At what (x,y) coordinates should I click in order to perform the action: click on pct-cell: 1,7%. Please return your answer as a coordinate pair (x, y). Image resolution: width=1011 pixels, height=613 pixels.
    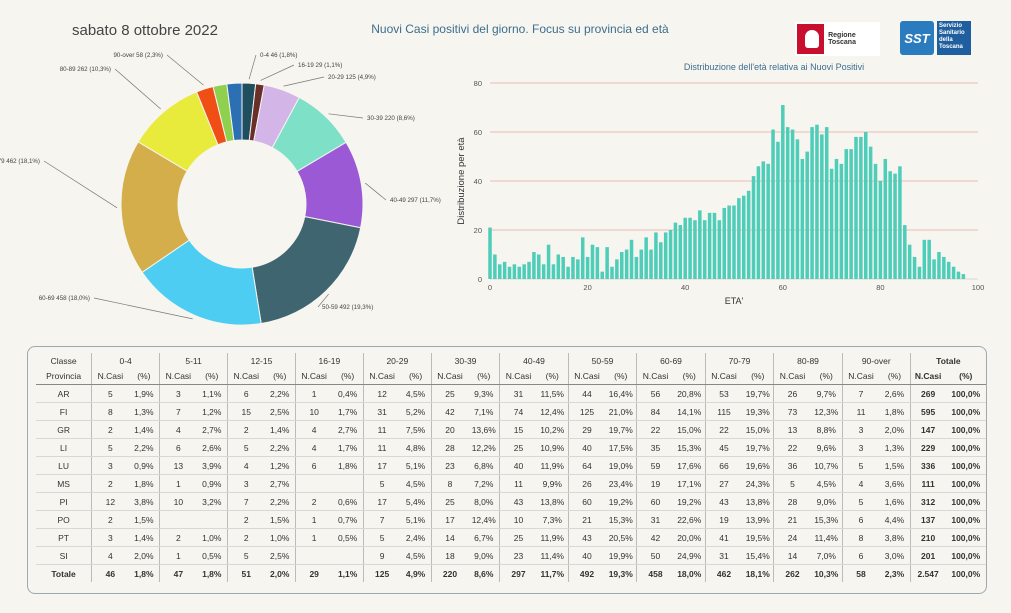
    Looking at the image, I should click on (348, 447).